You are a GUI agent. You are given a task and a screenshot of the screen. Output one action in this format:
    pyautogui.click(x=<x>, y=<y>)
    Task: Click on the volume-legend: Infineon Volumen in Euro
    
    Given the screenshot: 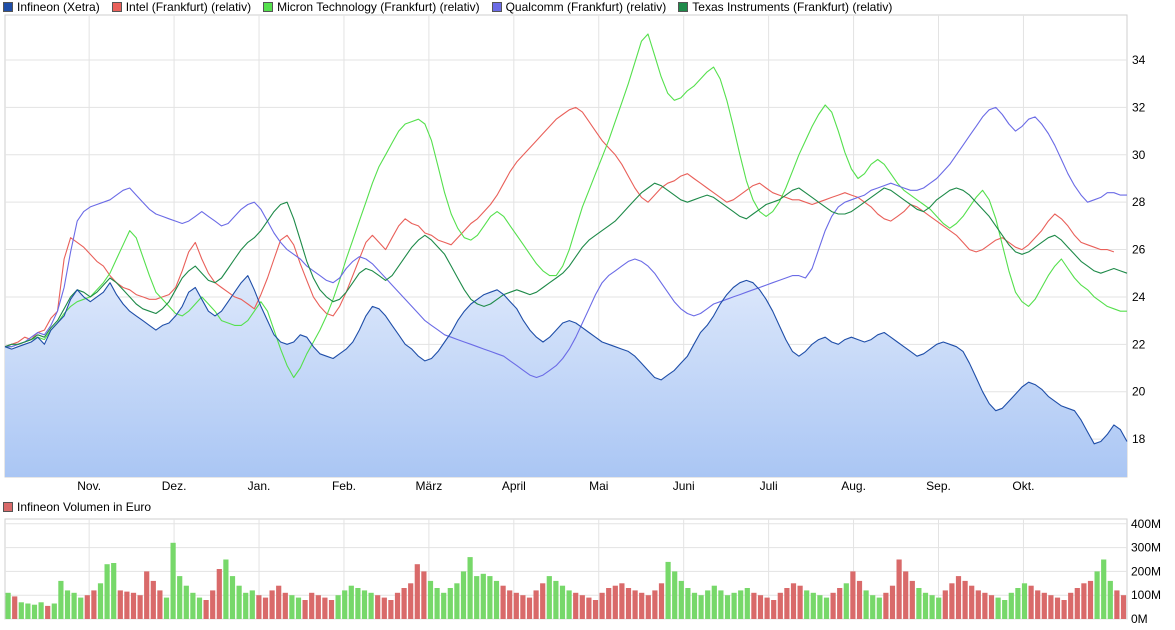 What is the action you would take?
    pyautogui.click(x=77, y=507)
    